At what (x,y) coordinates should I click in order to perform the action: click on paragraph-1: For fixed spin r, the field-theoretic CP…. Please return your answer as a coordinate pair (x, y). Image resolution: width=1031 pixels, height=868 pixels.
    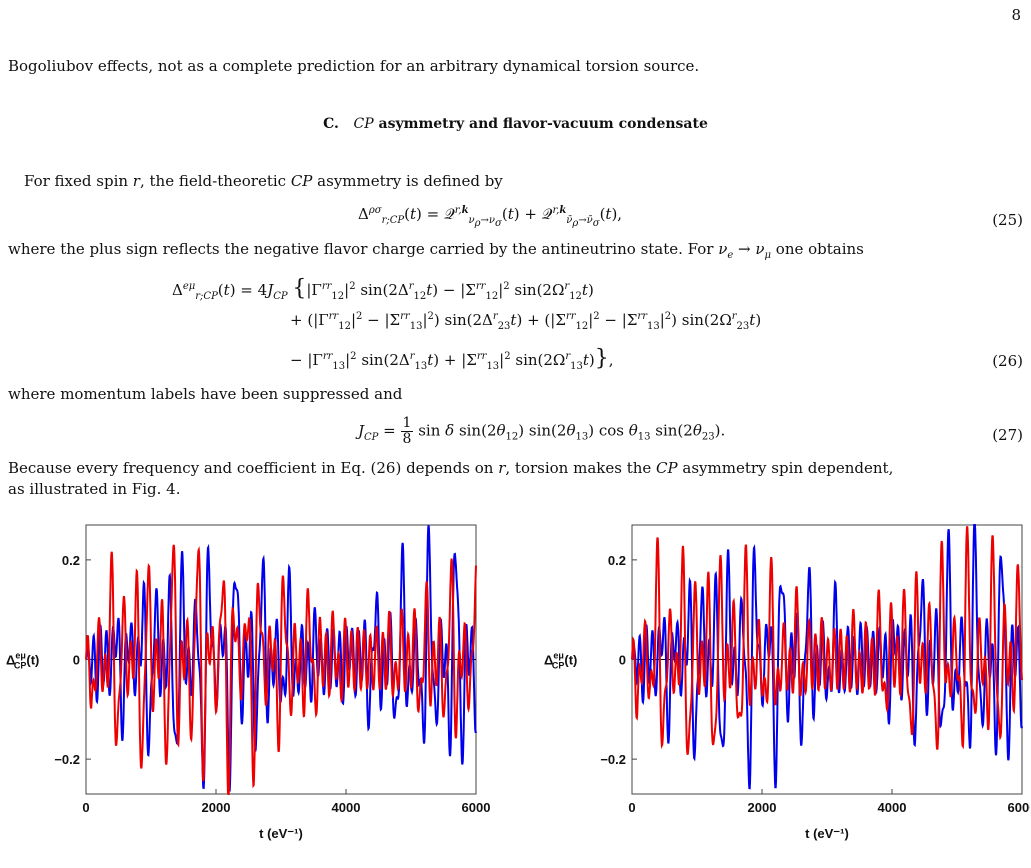
    Looking at the image, I should click on (263, 181).